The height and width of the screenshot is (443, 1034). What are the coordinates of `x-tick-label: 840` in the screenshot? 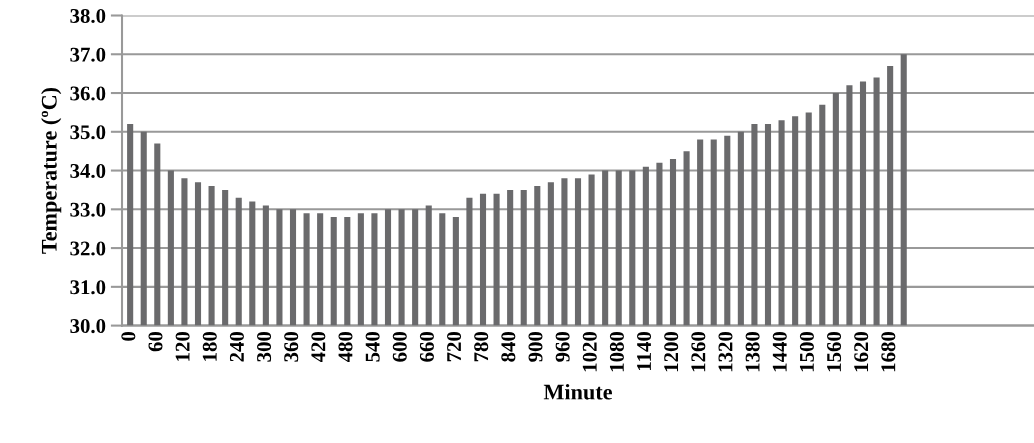 It's located at (508, 346).